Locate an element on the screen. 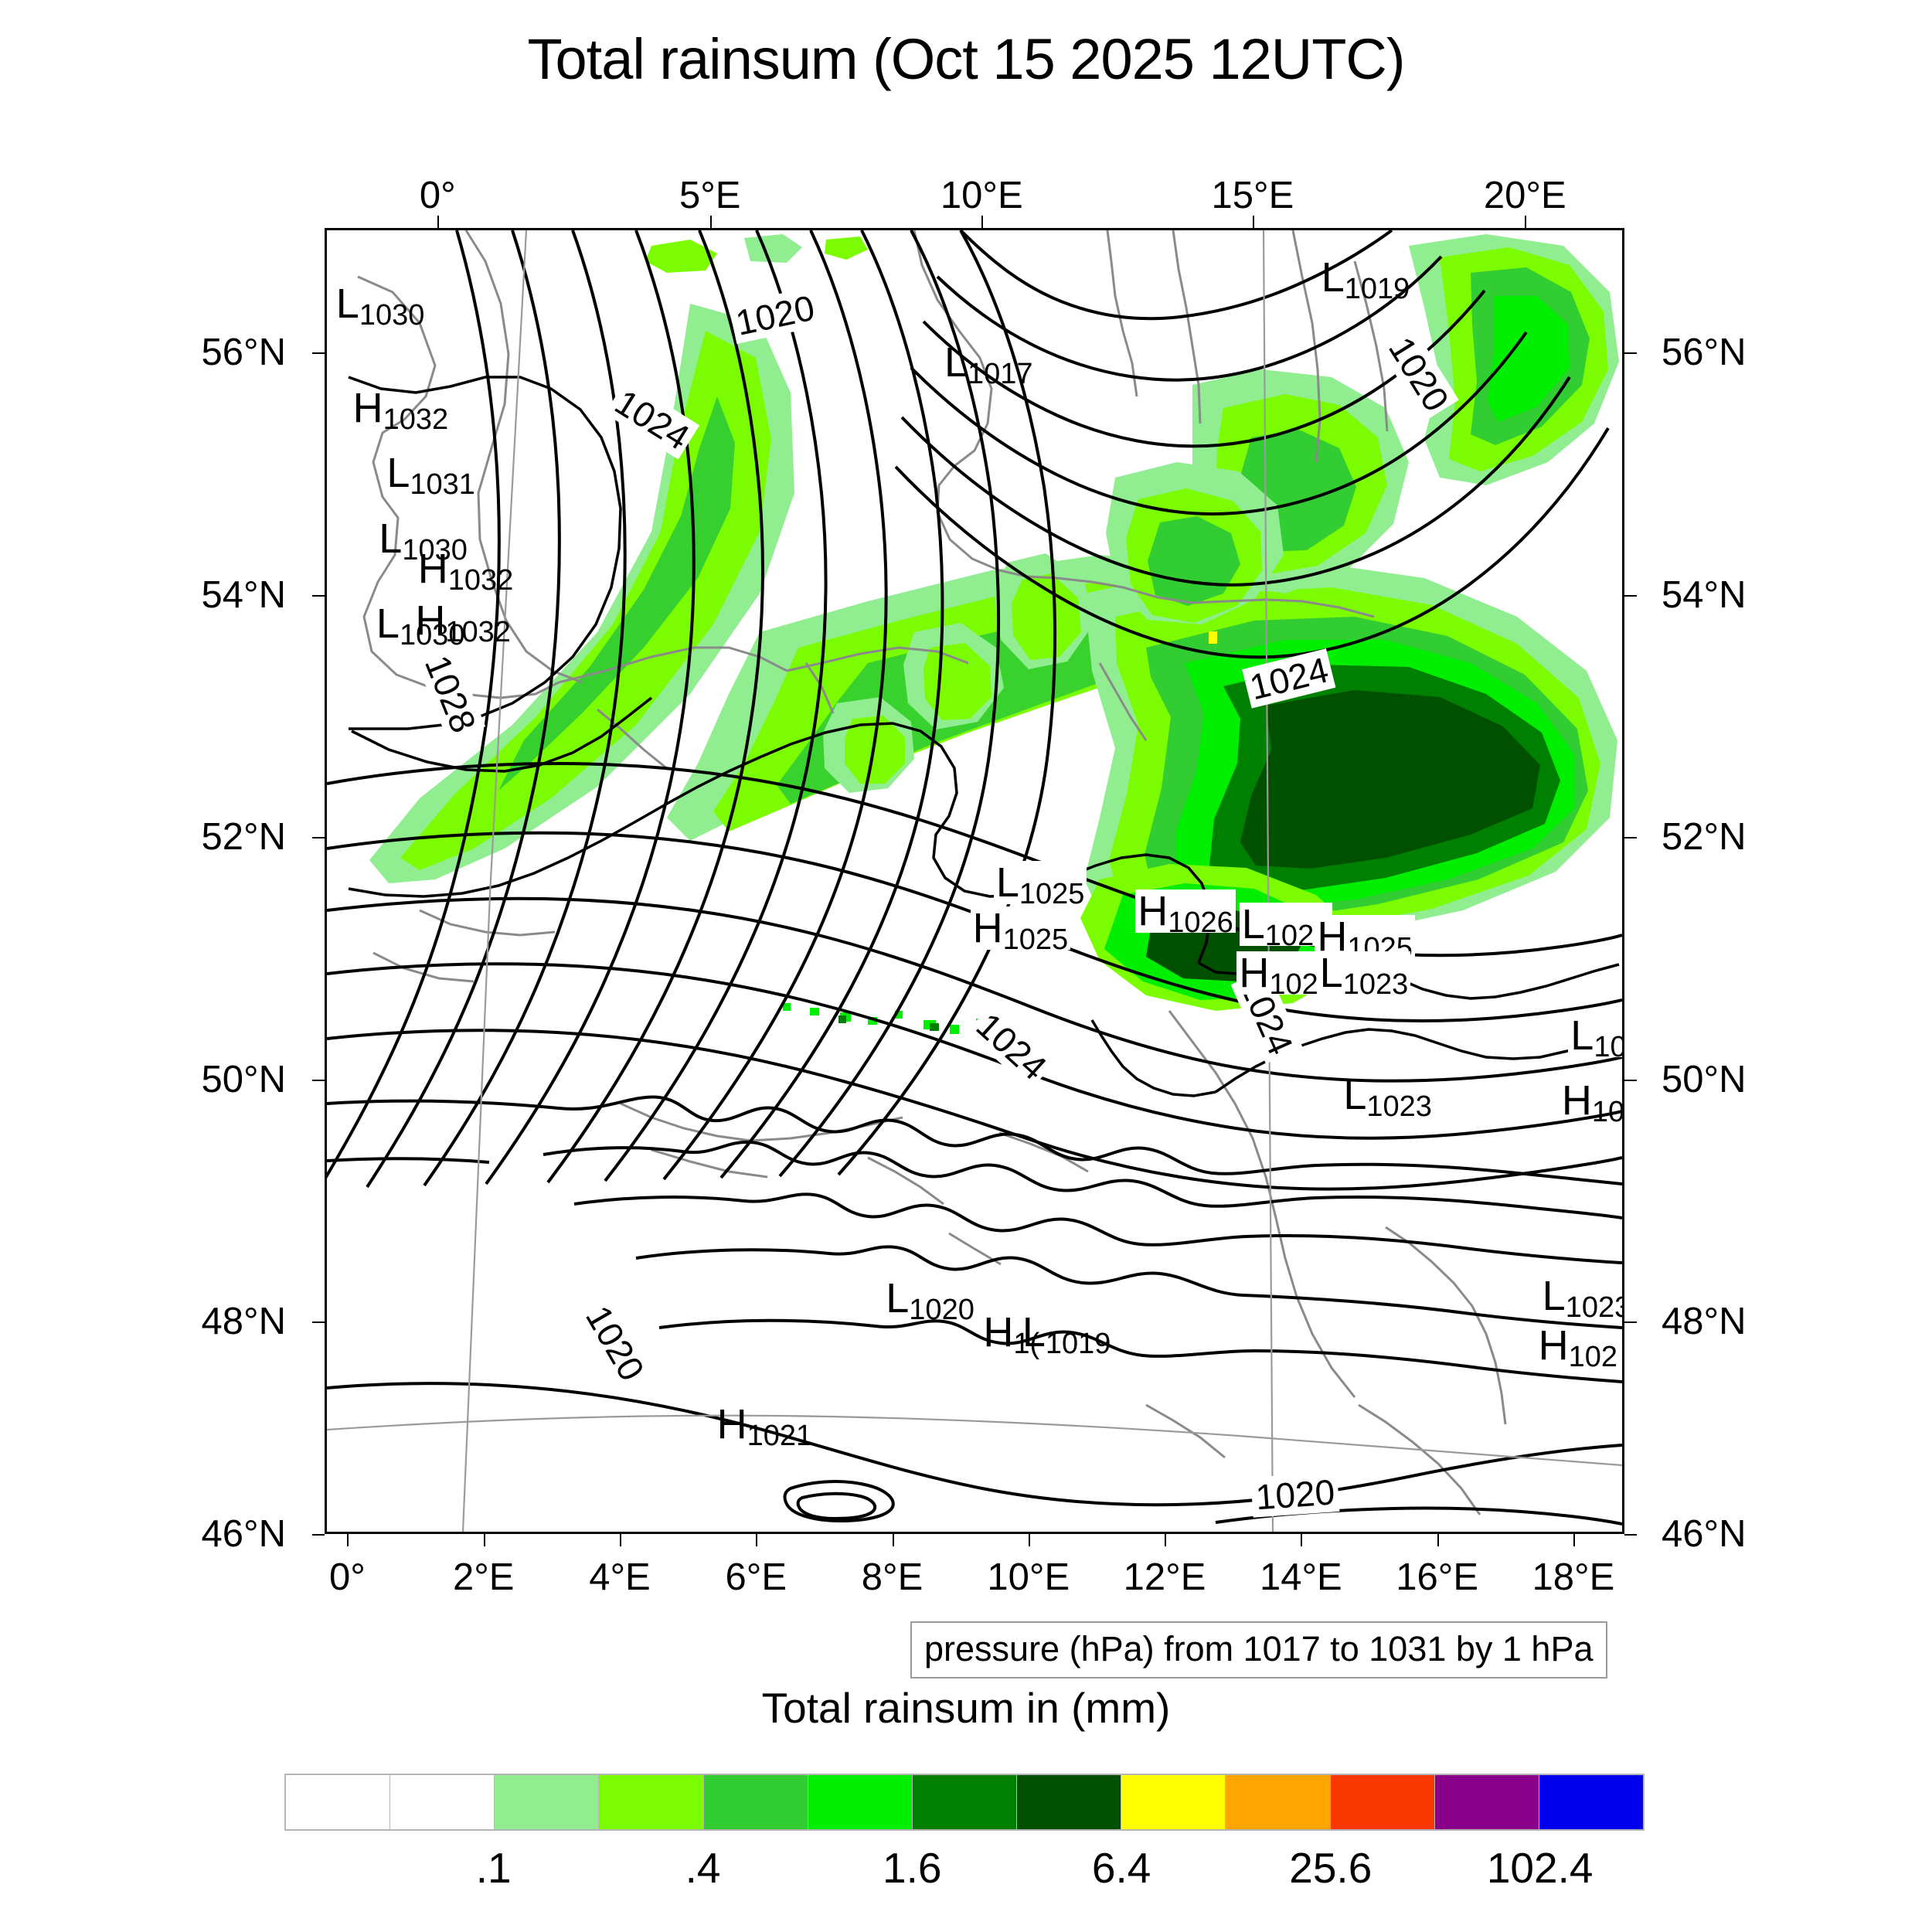 The height and width of the screenshot is (1932, 1932). axis-label-left-0: 56°N is located at coordinates (244, 353).